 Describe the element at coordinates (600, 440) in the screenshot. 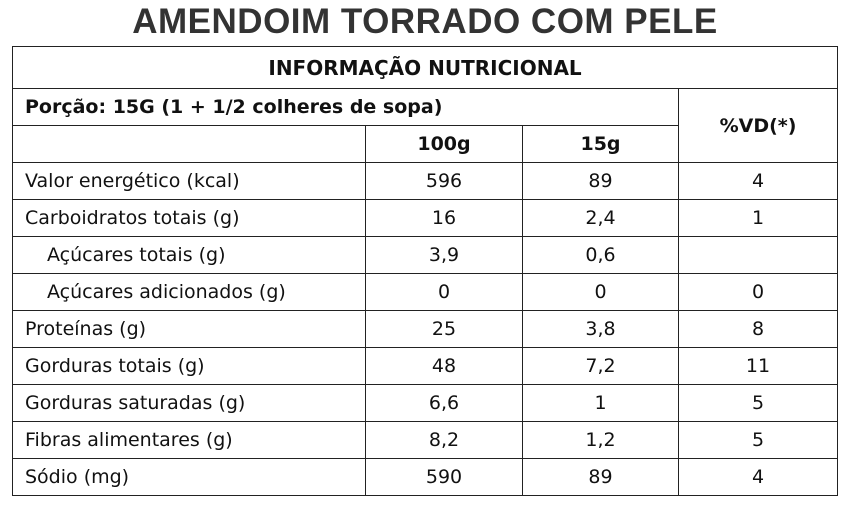

I see `value-cell: 1,2` at that location.